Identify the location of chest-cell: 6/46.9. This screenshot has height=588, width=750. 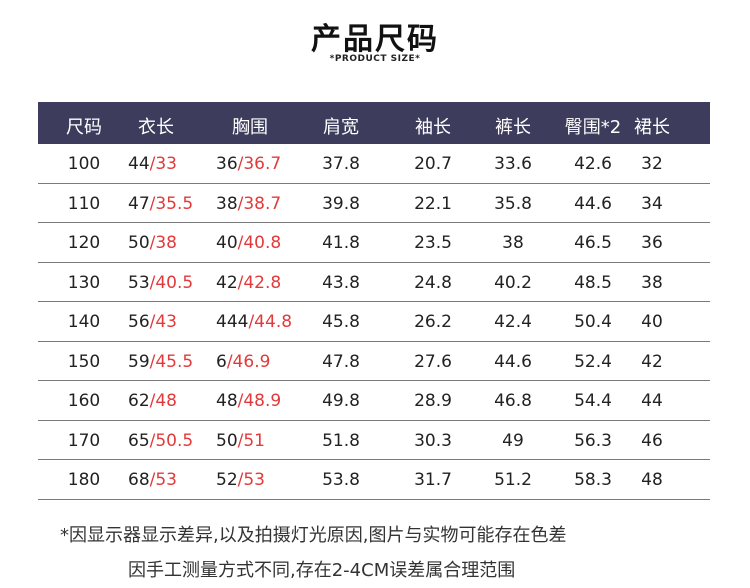
(256, 362).